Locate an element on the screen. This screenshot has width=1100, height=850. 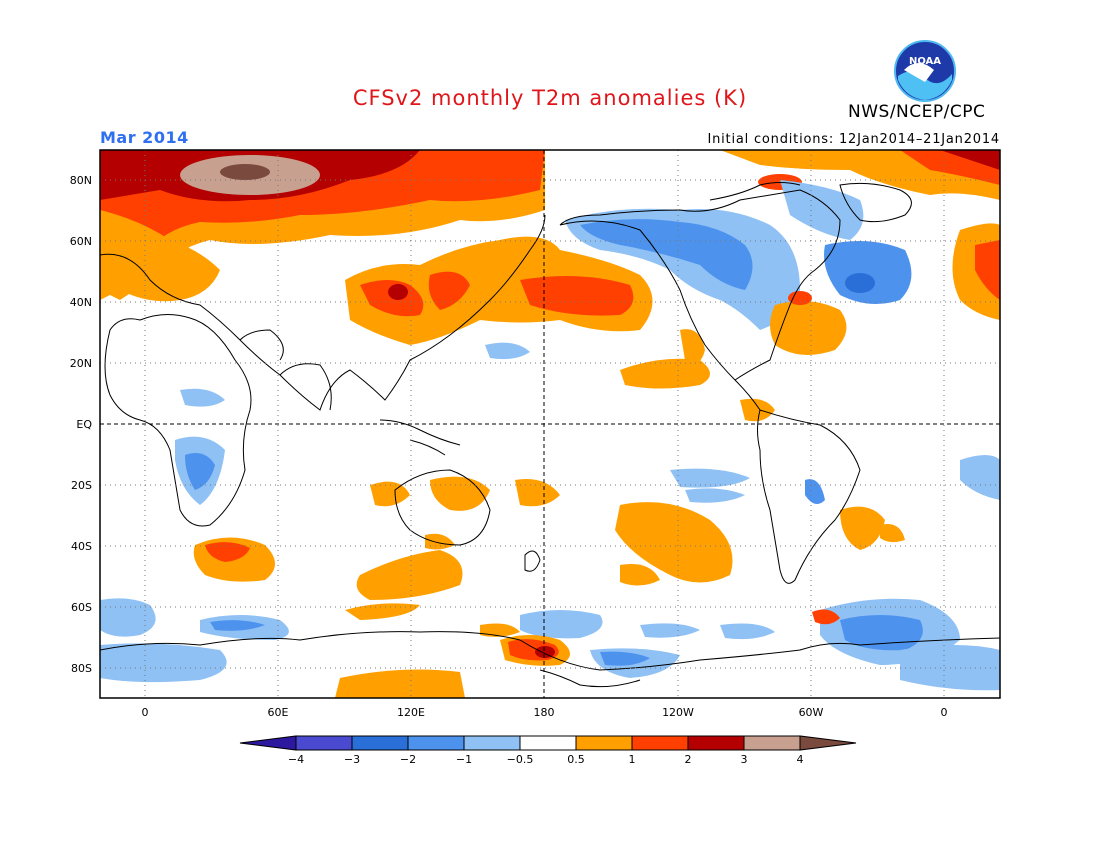
agency-label: NWS/NCEP/CPC is located at coordinates (917, 112).